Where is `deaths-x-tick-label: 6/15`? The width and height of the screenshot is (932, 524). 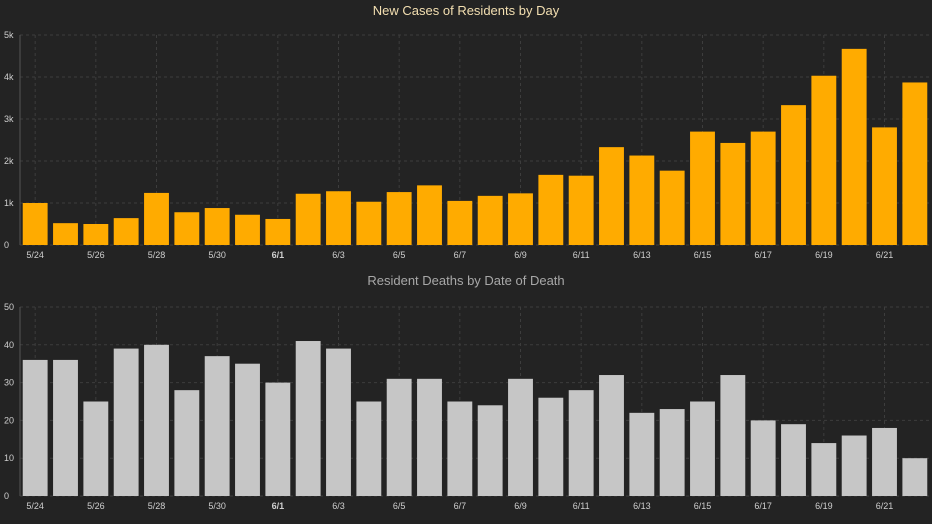
deaths-x-tick-label: 6/15 is located at coordinates (703, 506).